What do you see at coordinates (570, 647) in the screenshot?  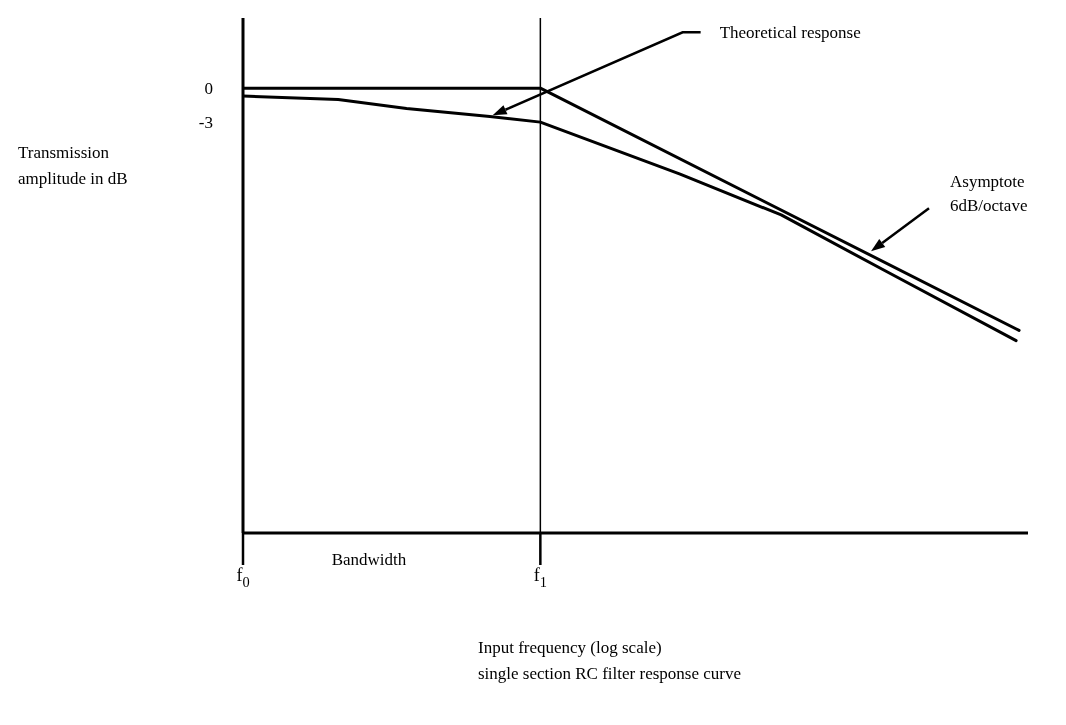 I see `x-axis-title: Input frequency (log scale)` at bounding box center [570, 647].